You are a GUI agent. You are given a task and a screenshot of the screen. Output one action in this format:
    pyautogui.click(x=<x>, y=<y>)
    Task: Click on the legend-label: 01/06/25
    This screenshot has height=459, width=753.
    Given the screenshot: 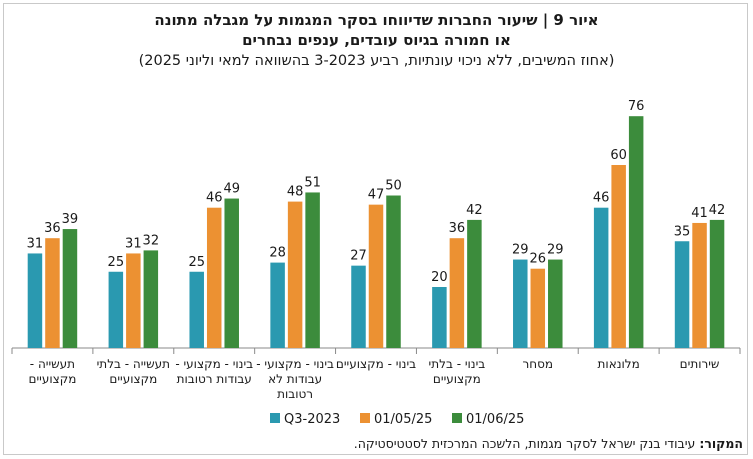 What is the action you would take?
    pyautogui.click(x=495, y=419)
    